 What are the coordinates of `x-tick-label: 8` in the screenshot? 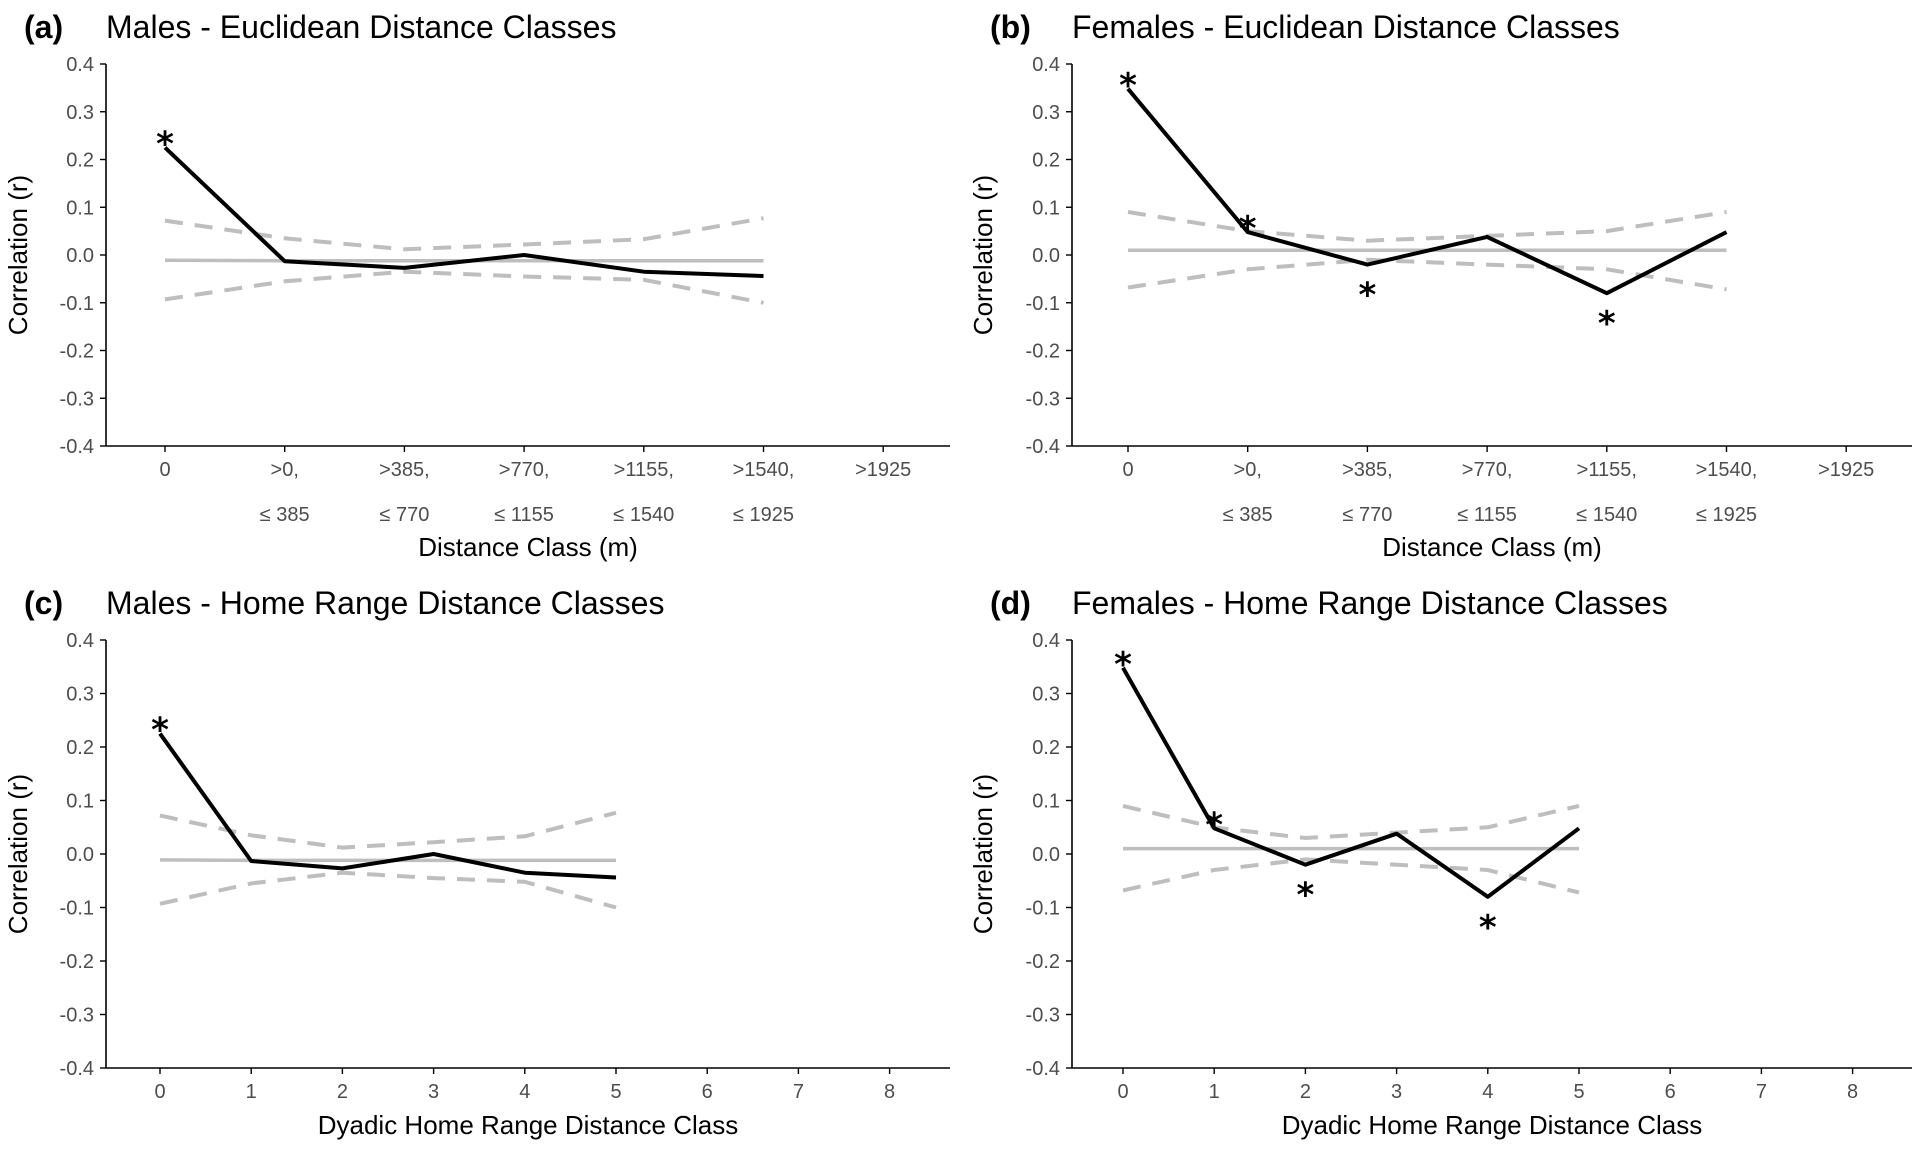 It's located at (1852, 1092).